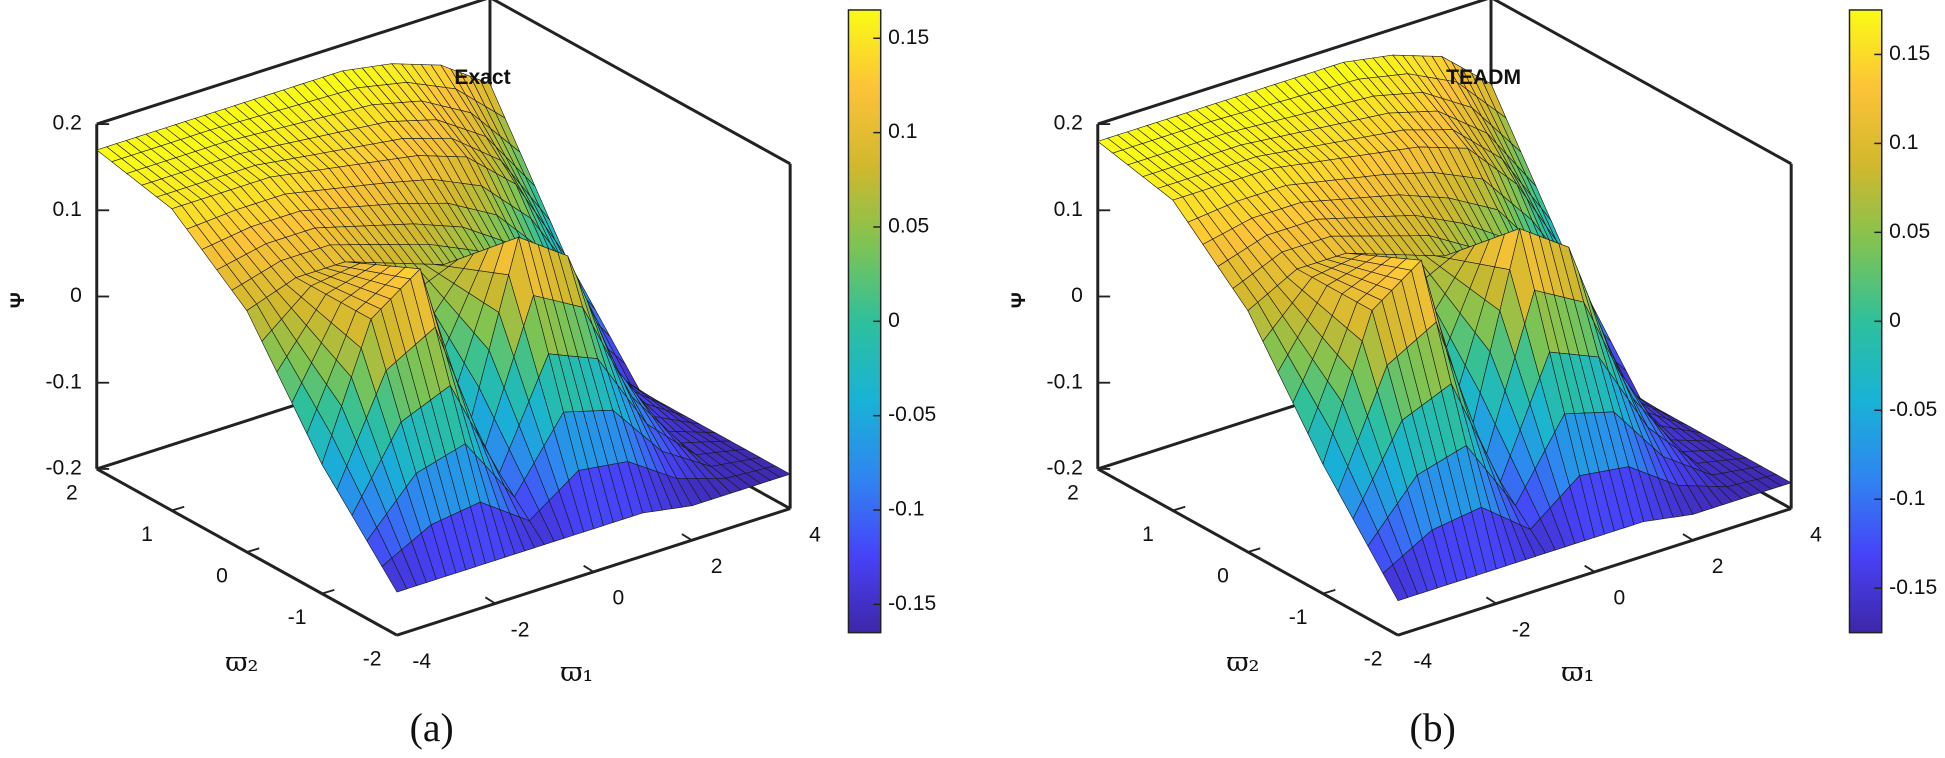 The width and height of the screenshot is (1945, 758). What do you see at coordinates (482, 77) in the screenshot?
I see `chart-title: Exact` at bounding box center [482, 77].